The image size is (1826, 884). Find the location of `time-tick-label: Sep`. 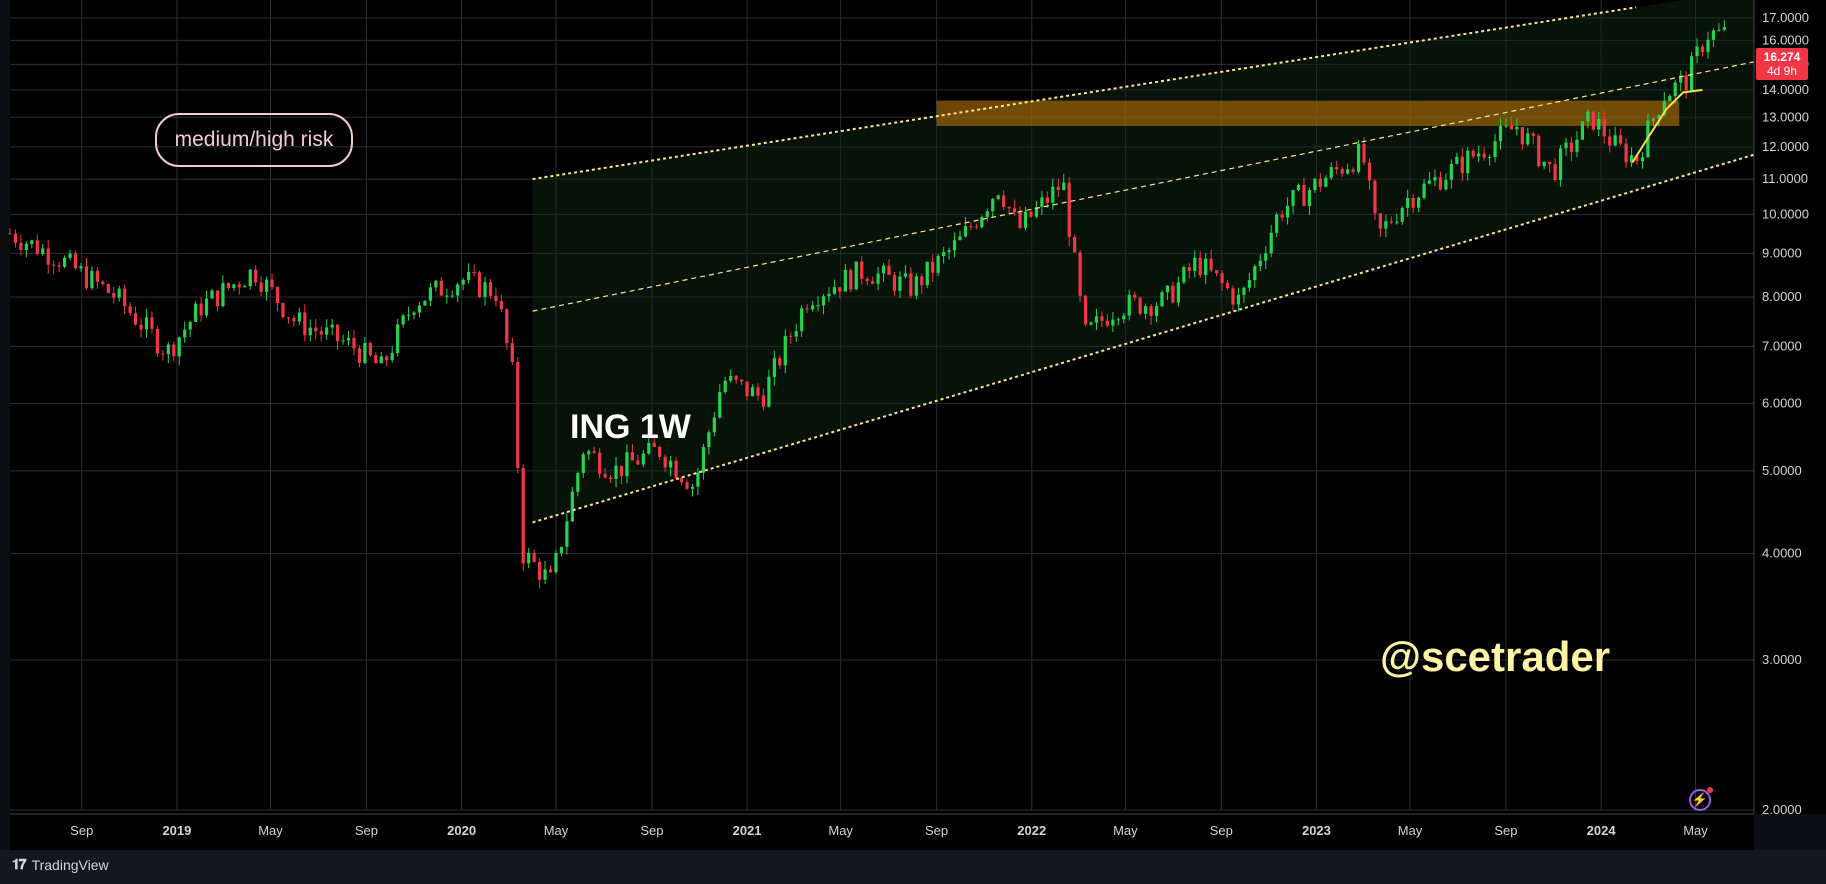

time-tick-label: Sep is located at coordinates (936, 830).